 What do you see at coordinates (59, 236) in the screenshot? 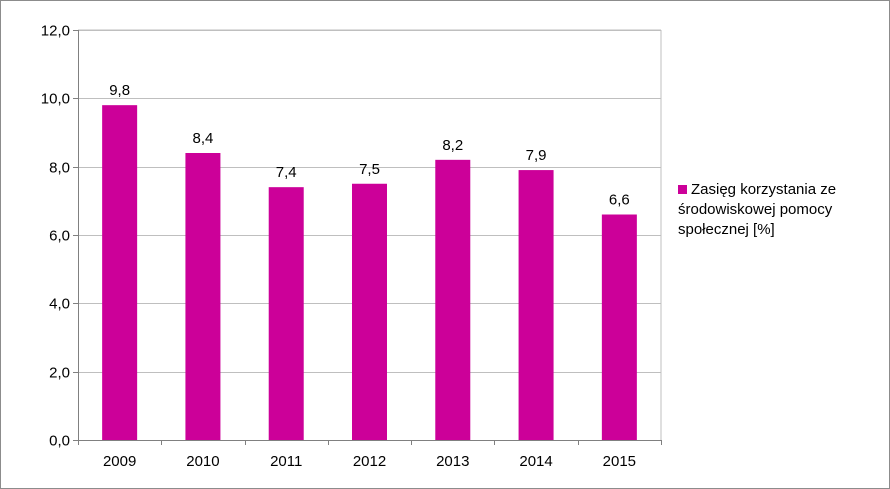
I see `y-tick-label: 6,0` at bounding box center [59, 236].